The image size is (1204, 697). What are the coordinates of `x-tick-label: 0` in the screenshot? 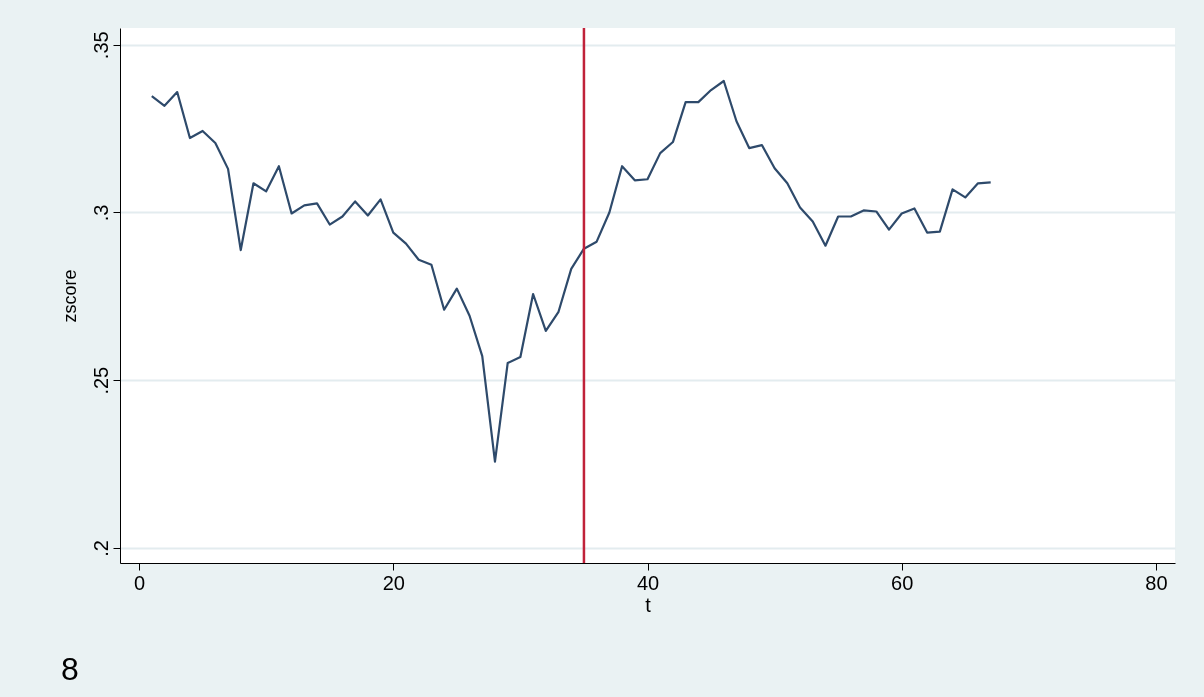 It's located at (140, 582).